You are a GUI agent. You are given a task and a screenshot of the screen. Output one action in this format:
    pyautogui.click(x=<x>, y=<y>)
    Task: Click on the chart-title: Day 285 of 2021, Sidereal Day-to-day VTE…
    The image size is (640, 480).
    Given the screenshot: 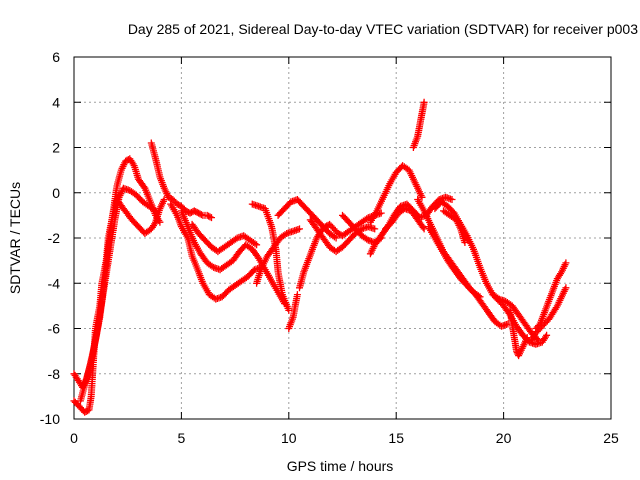 What is the action you would take?
    pyautogui.click(x=383, y=29)
    